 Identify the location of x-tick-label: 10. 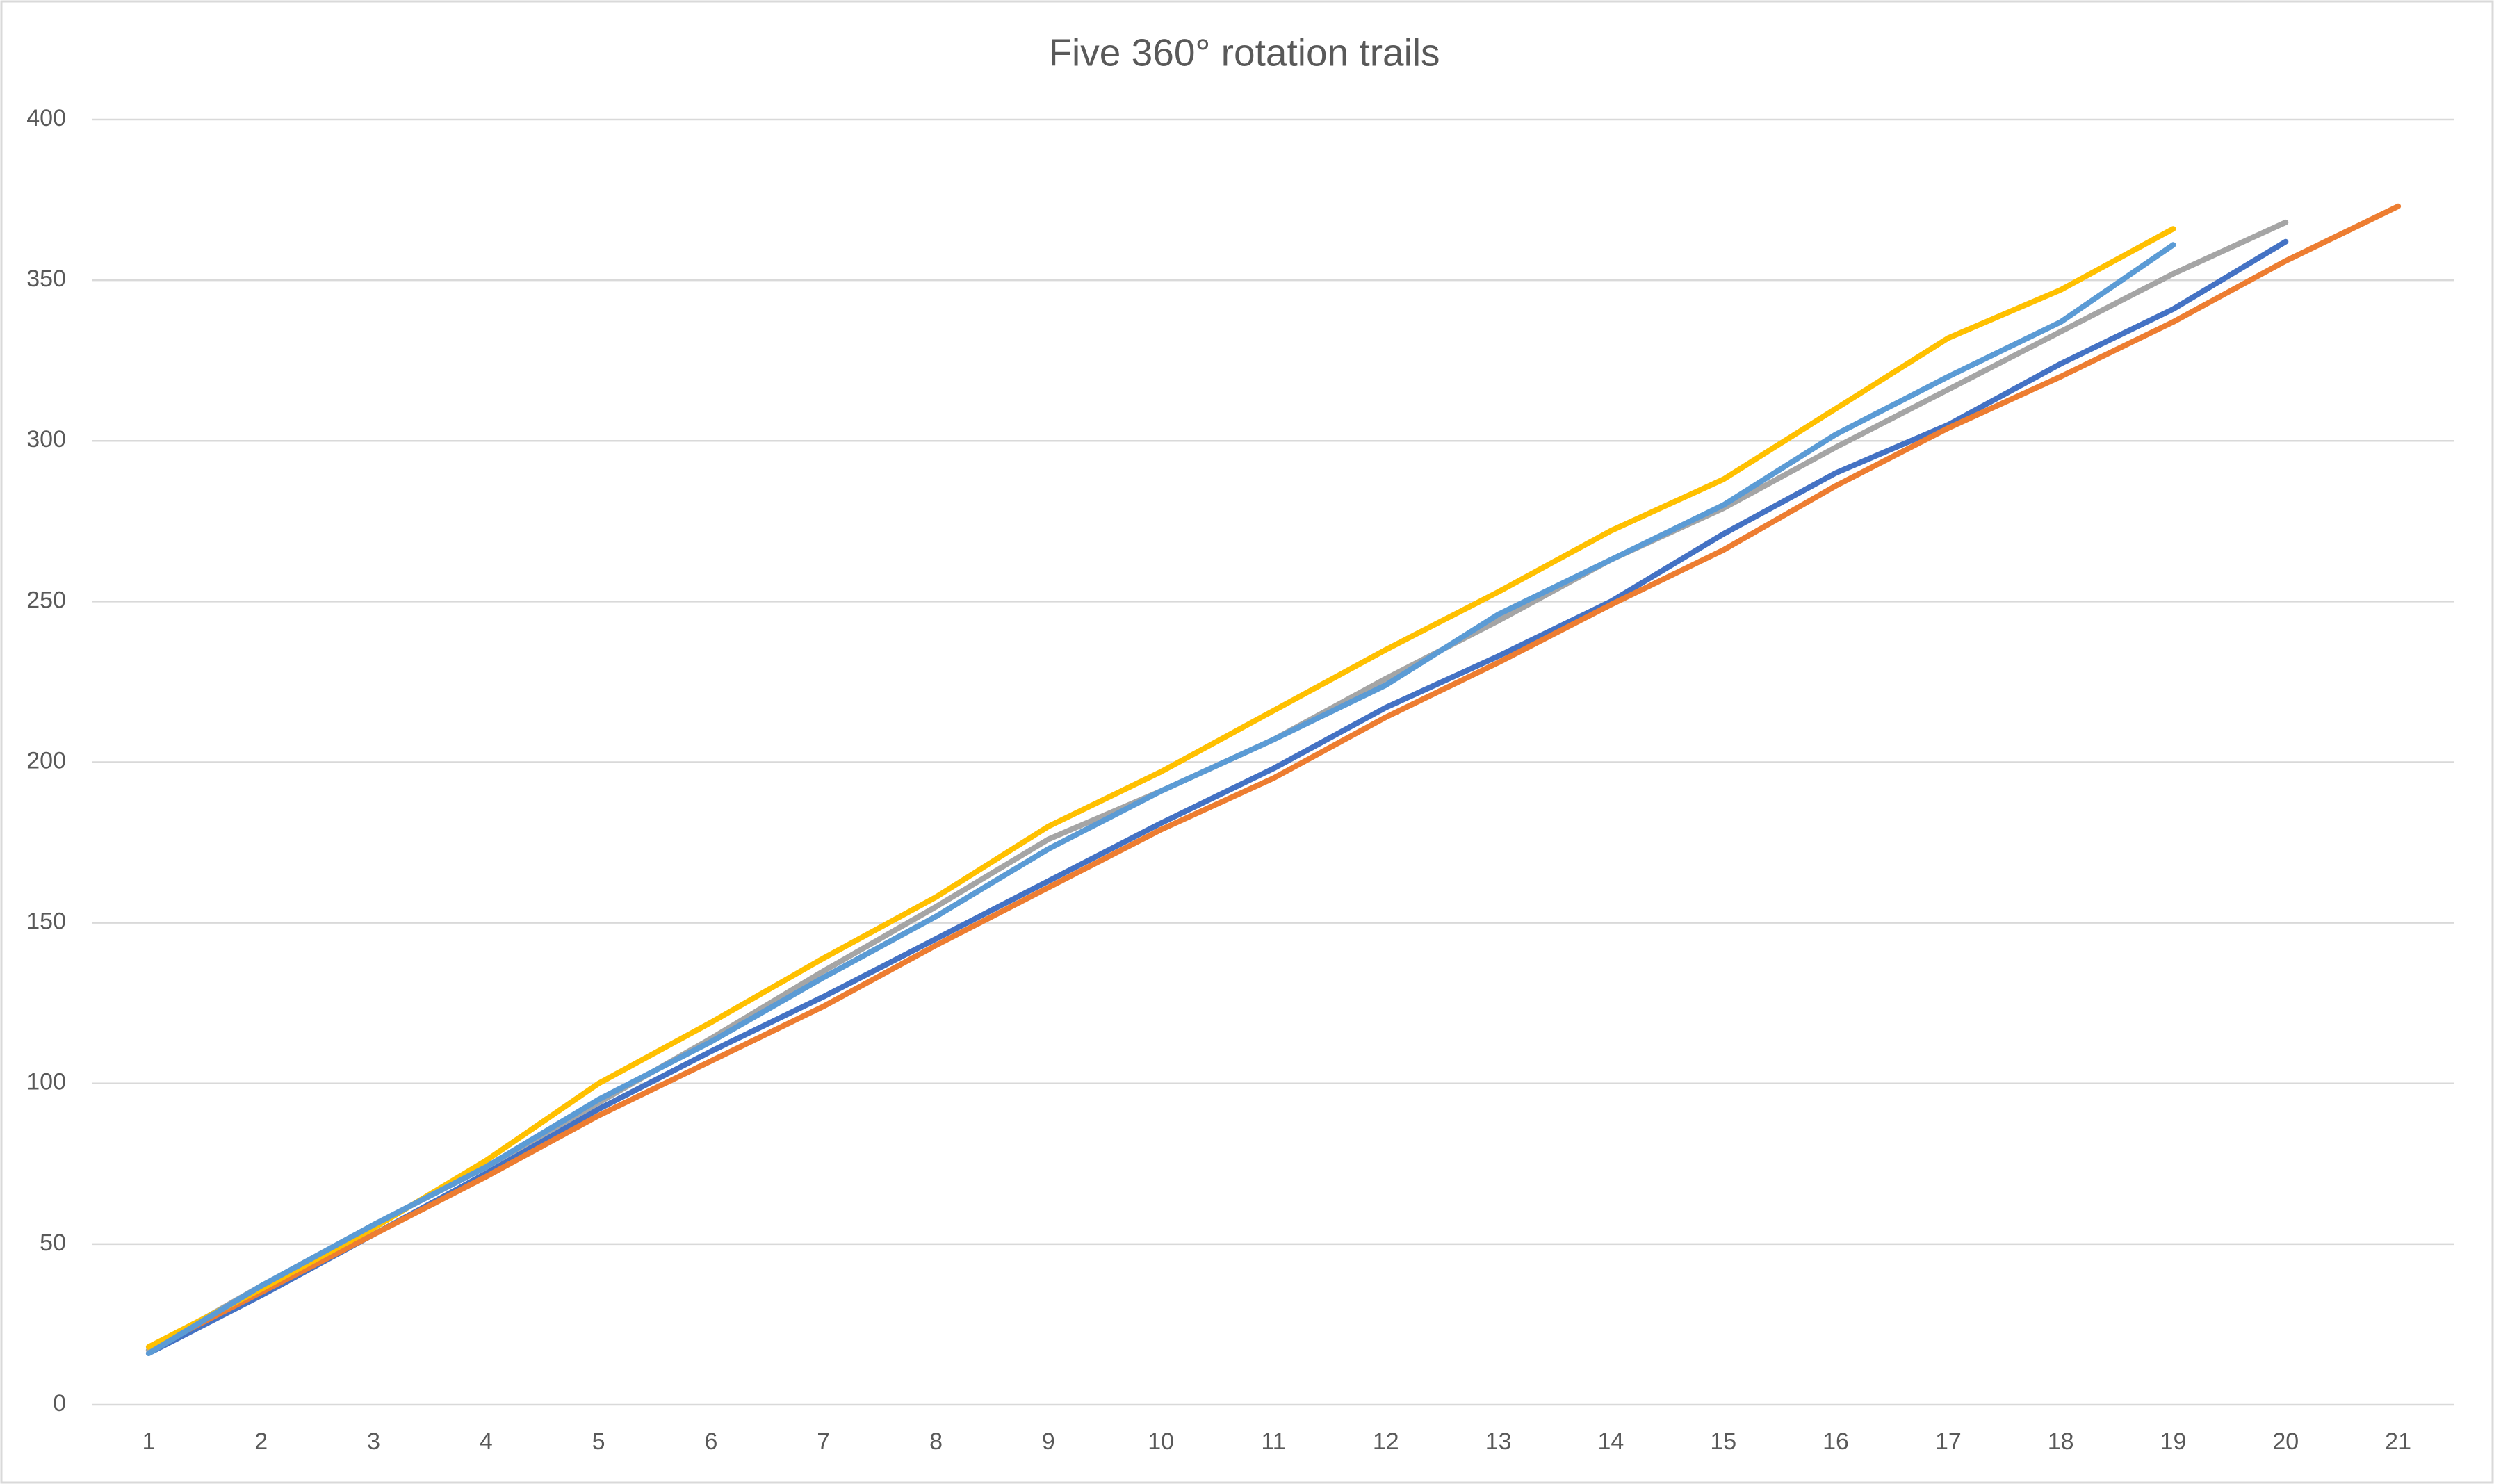
(1161, 1441).